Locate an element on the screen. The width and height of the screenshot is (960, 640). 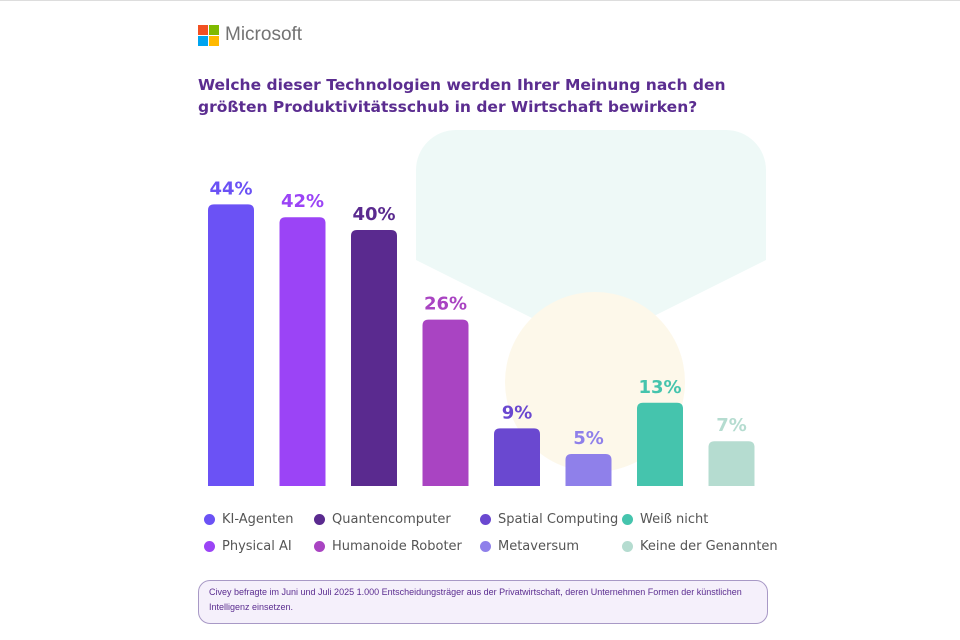
data-label: 44% is located at coordinates (230, 188).